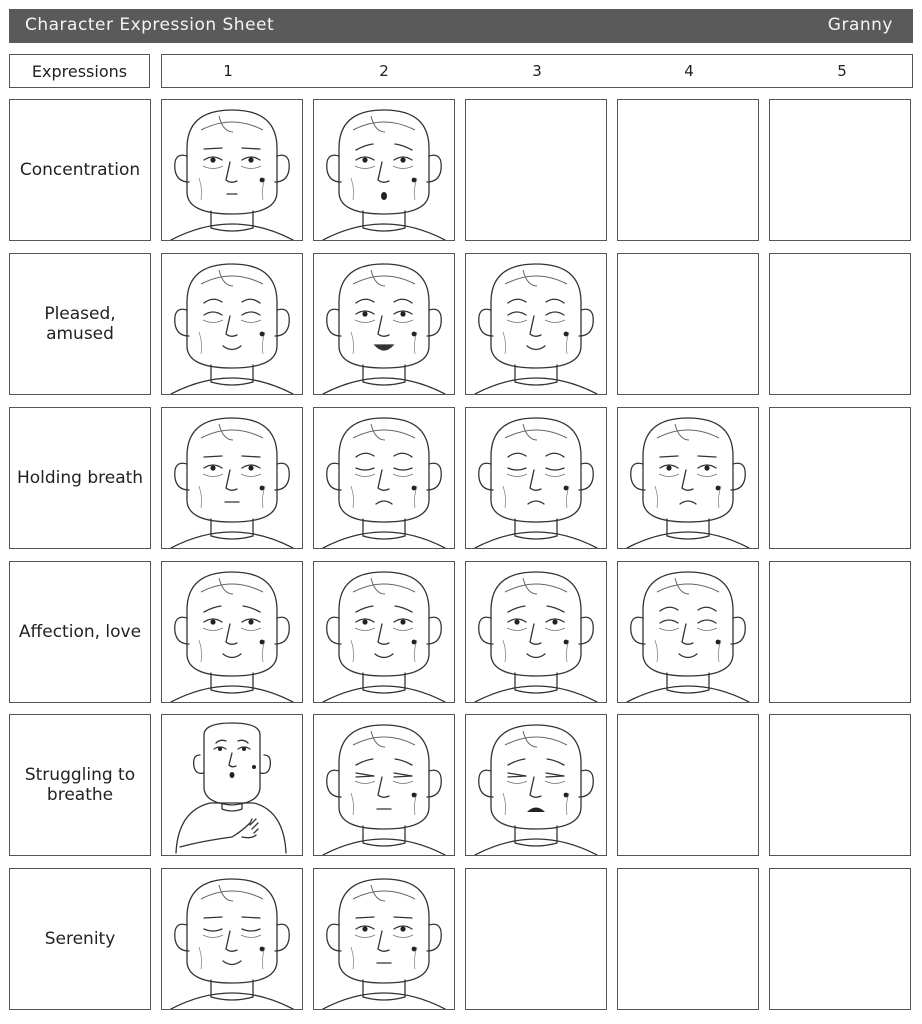 The width and height of the screenshot is (922, 1024). Describe the element at coordinates (384, 71) in the screenshot. I see `column-number: 2` at that location.